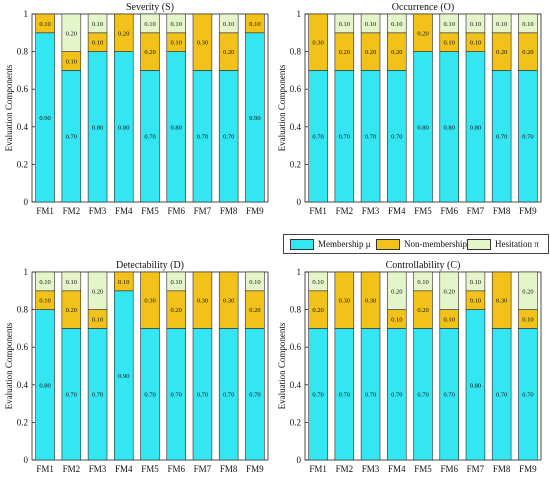 This screenshot has height=480, width=550. I want to click on x-tick-label: FM5, so click(423, 211).